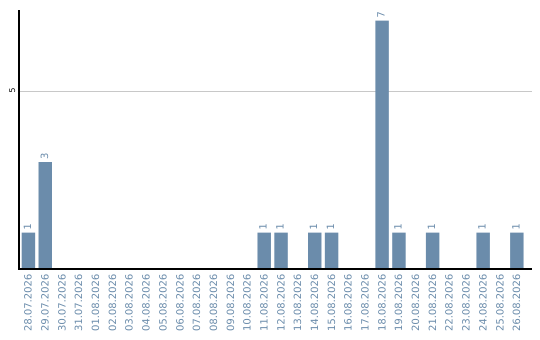  I want to click on x-tick-label: 12.08.2026, so click(282, 303).